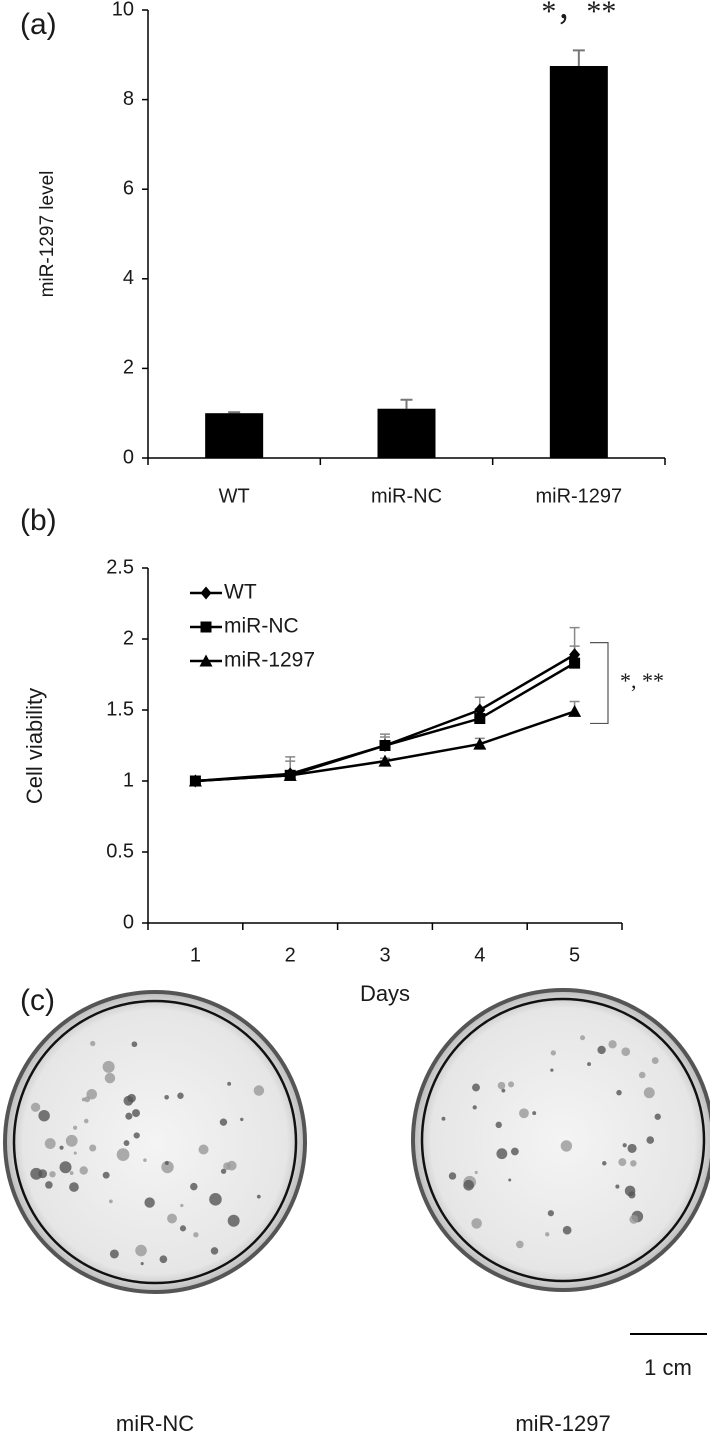 This screenshot has width=710, height=1444. I want to click on panel-label: (a), so click(38, 24).